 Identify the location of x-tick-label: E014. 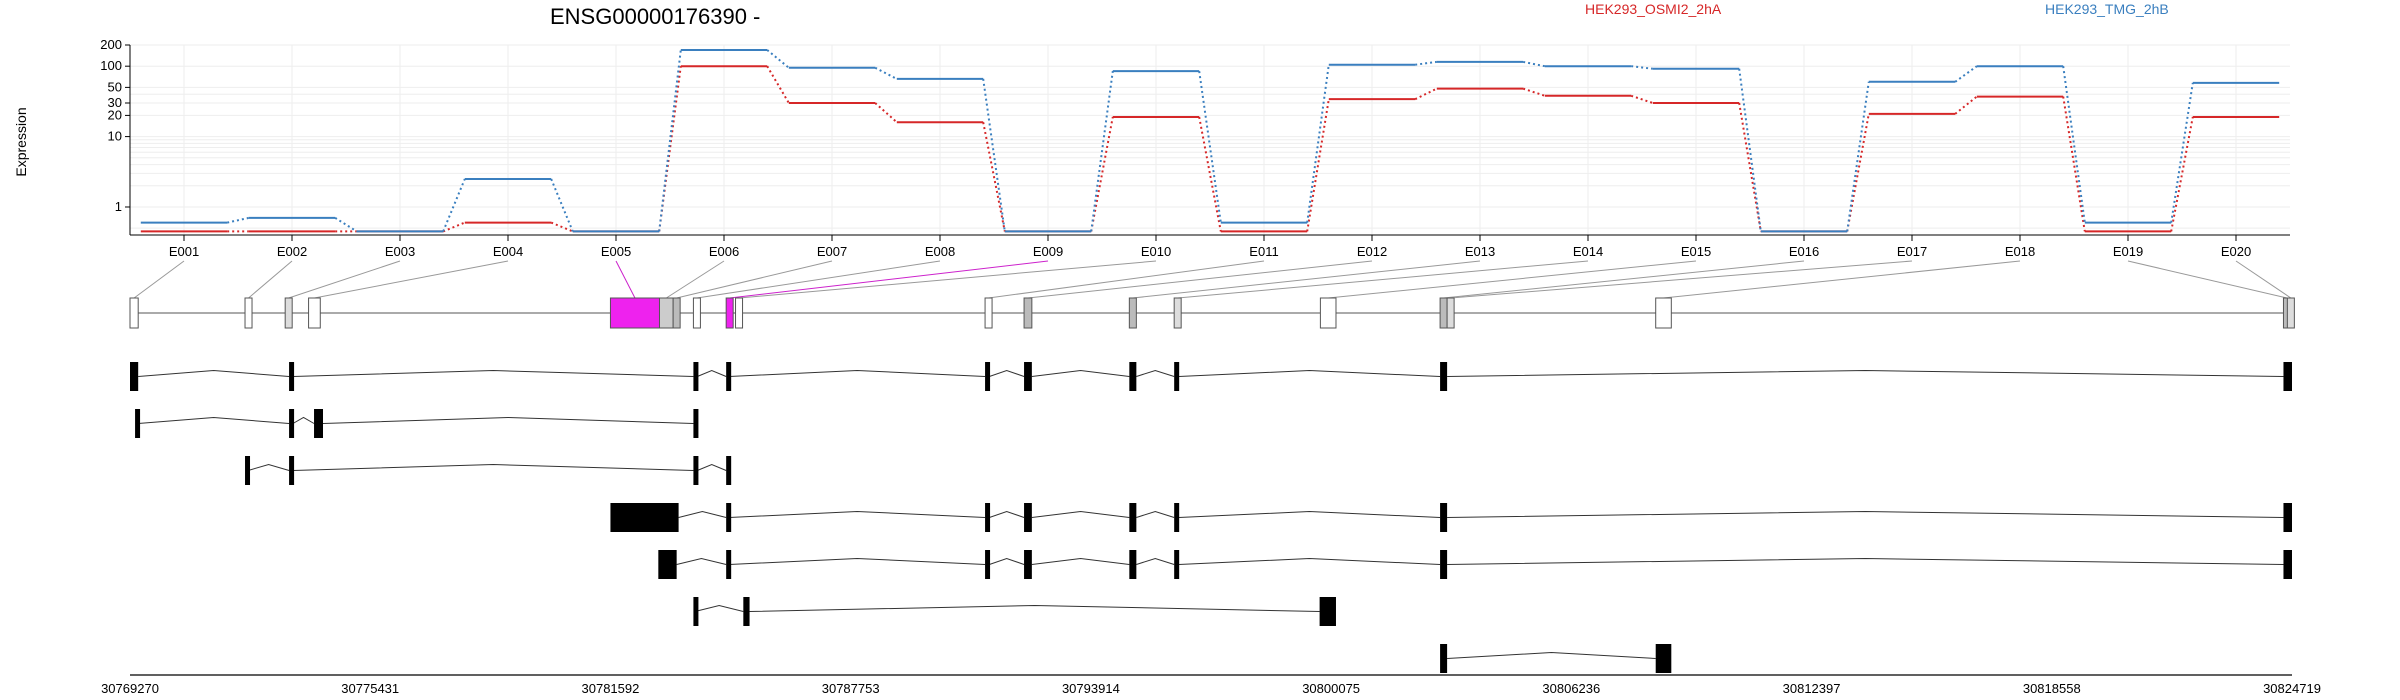
(1588, 251).